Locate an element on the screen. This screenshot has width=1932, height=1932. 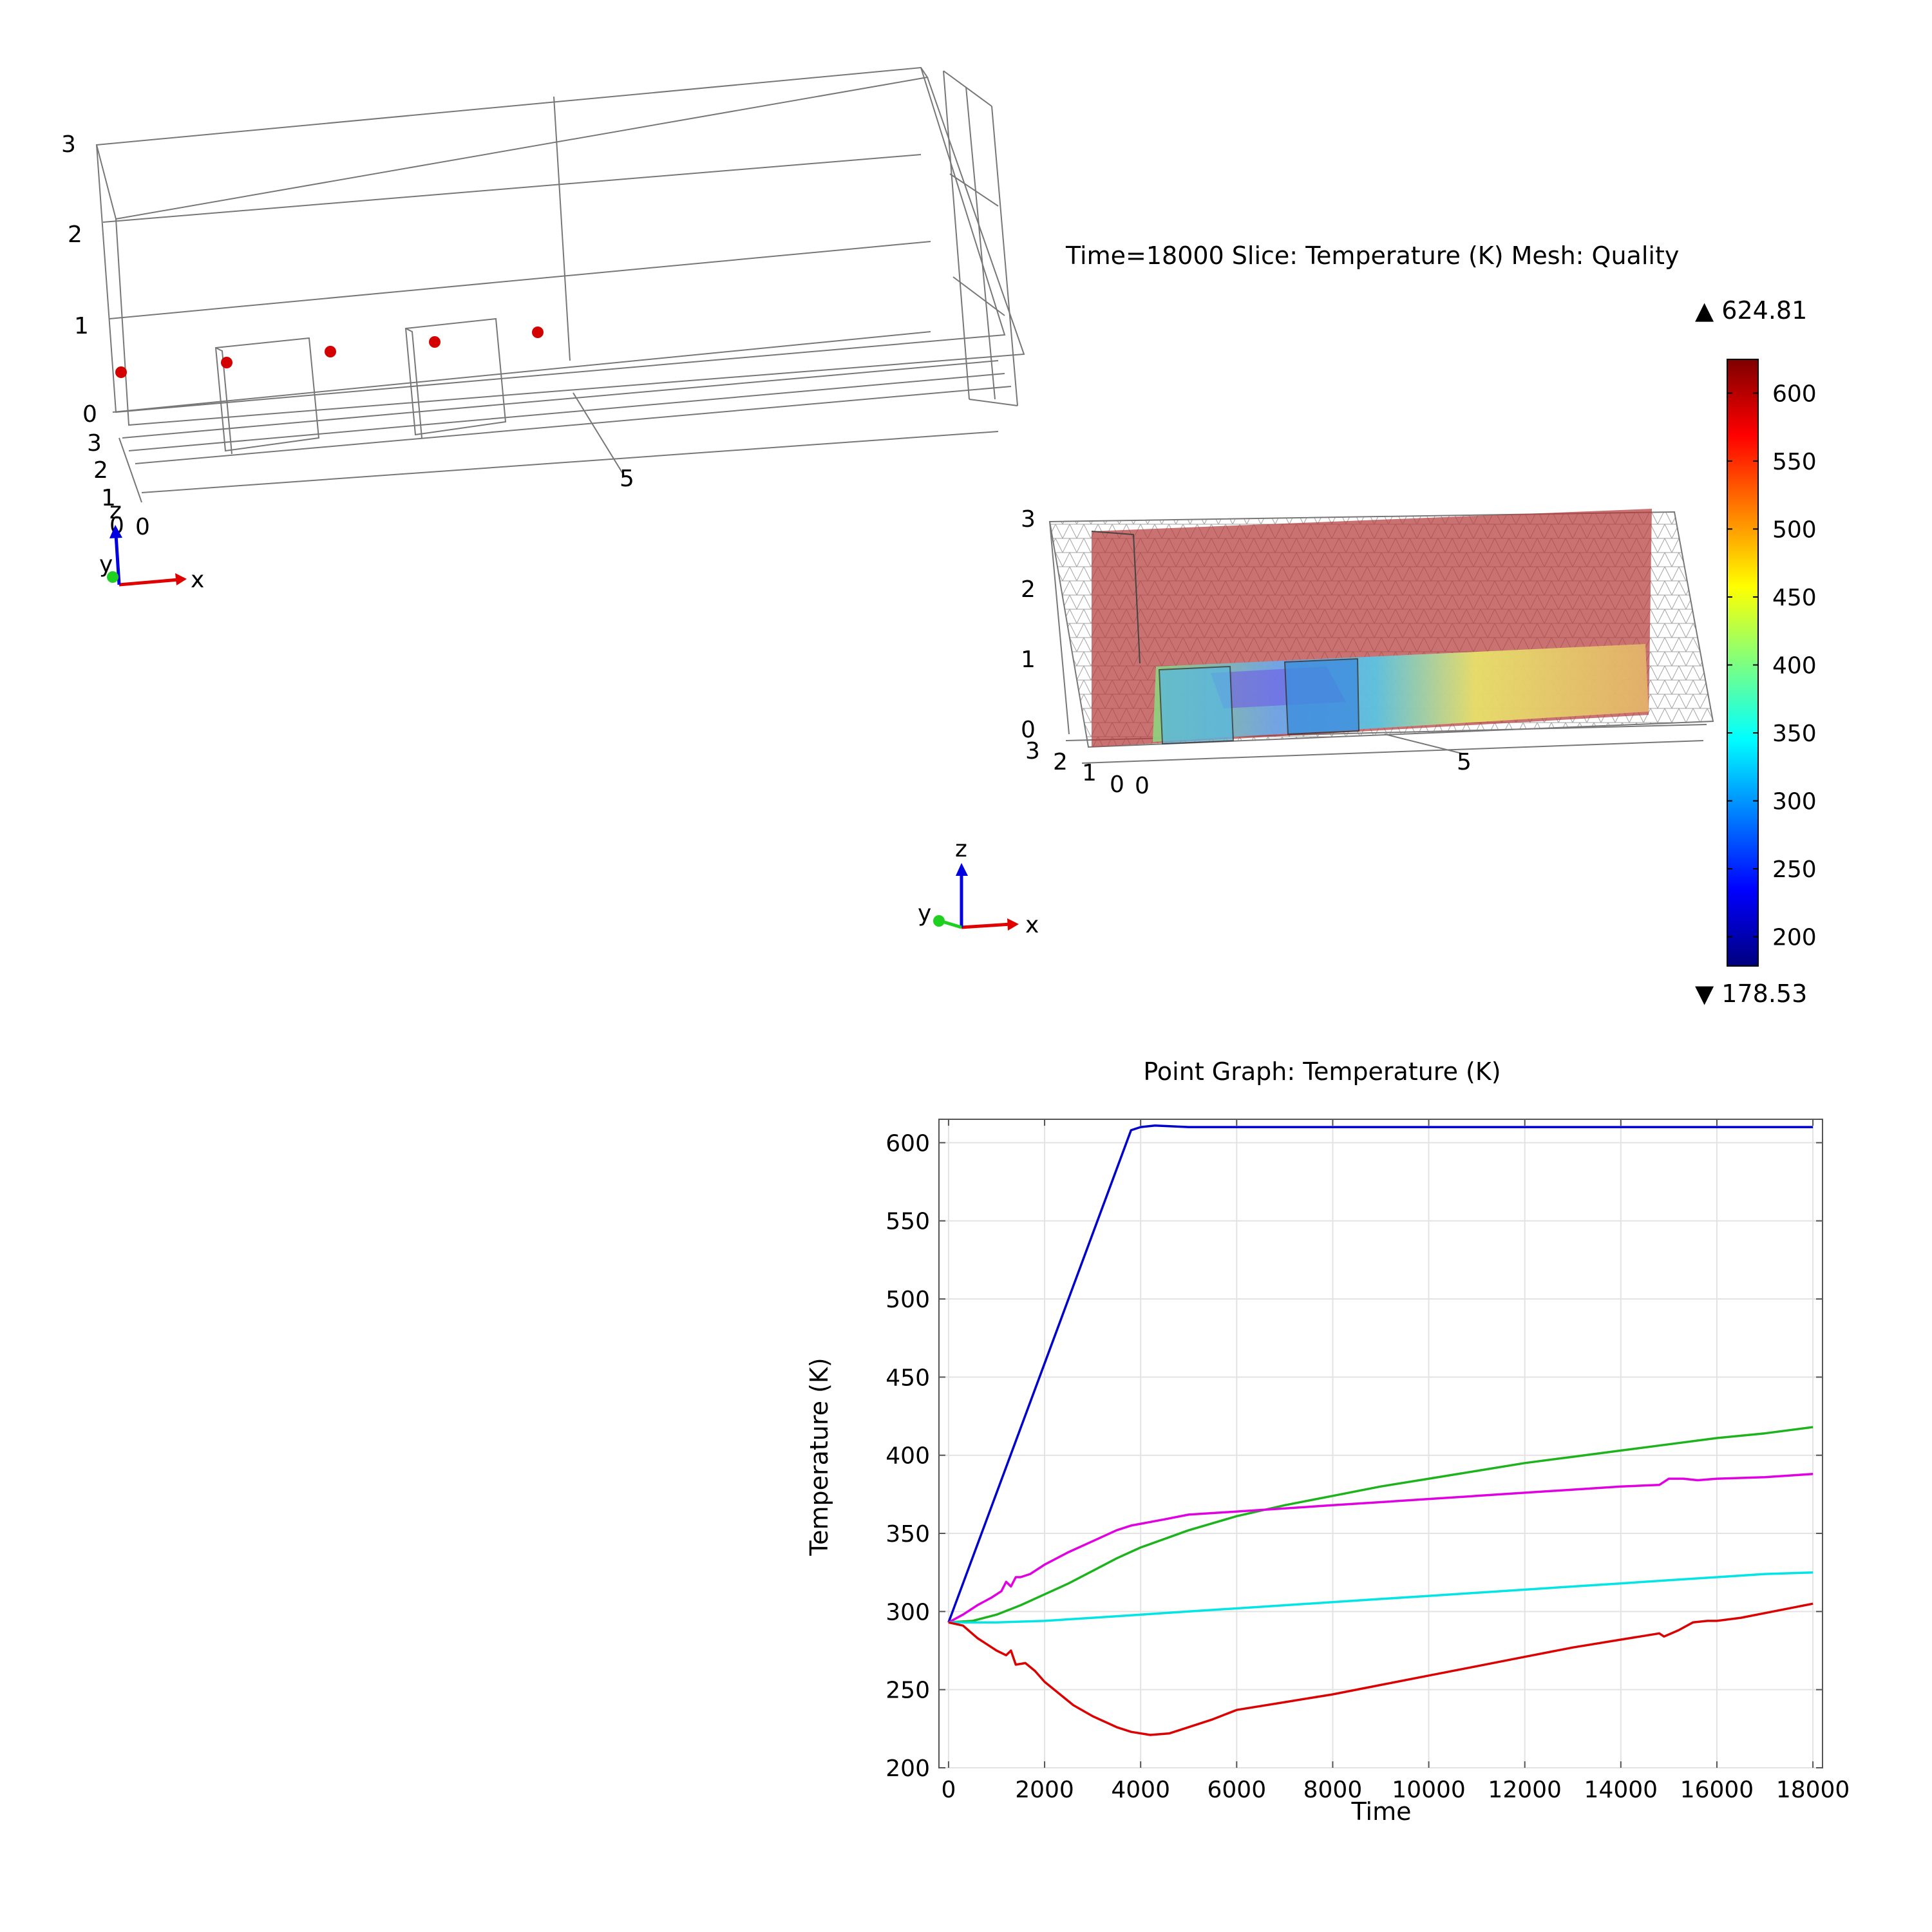
colorbar-tick-label: 500 is located at coordinates (1795, 529).